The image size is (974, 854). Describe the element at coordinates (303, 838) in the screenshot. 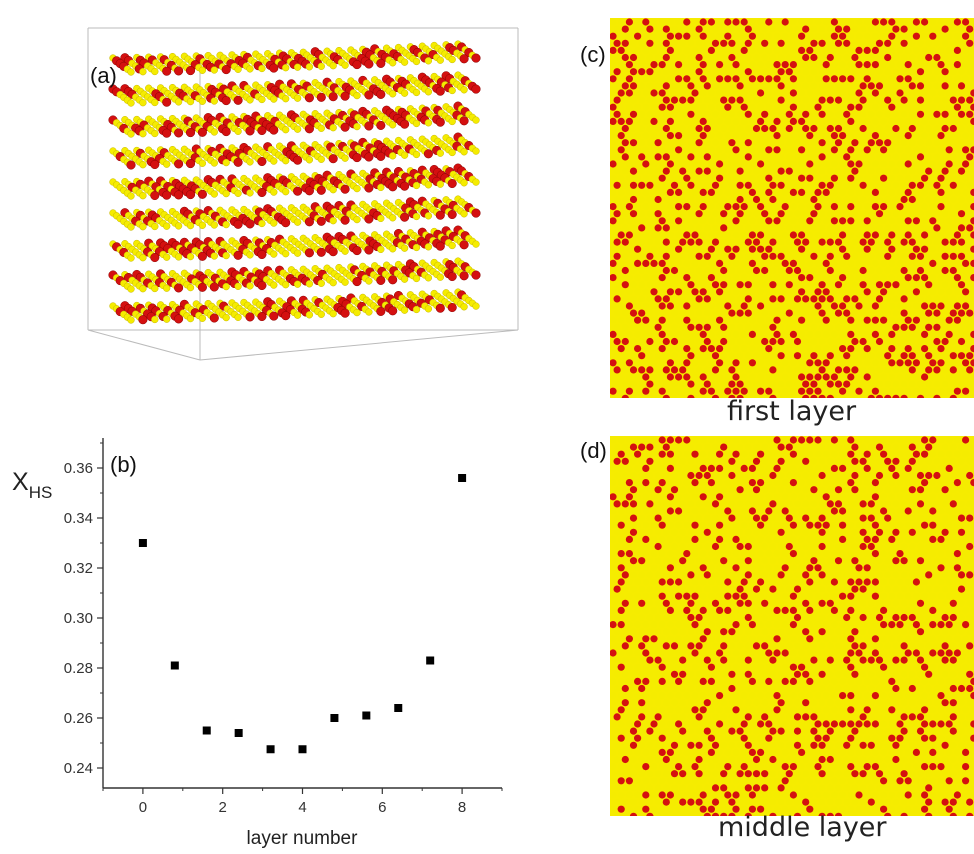

I see `x-axis-title: layer number` at that location.